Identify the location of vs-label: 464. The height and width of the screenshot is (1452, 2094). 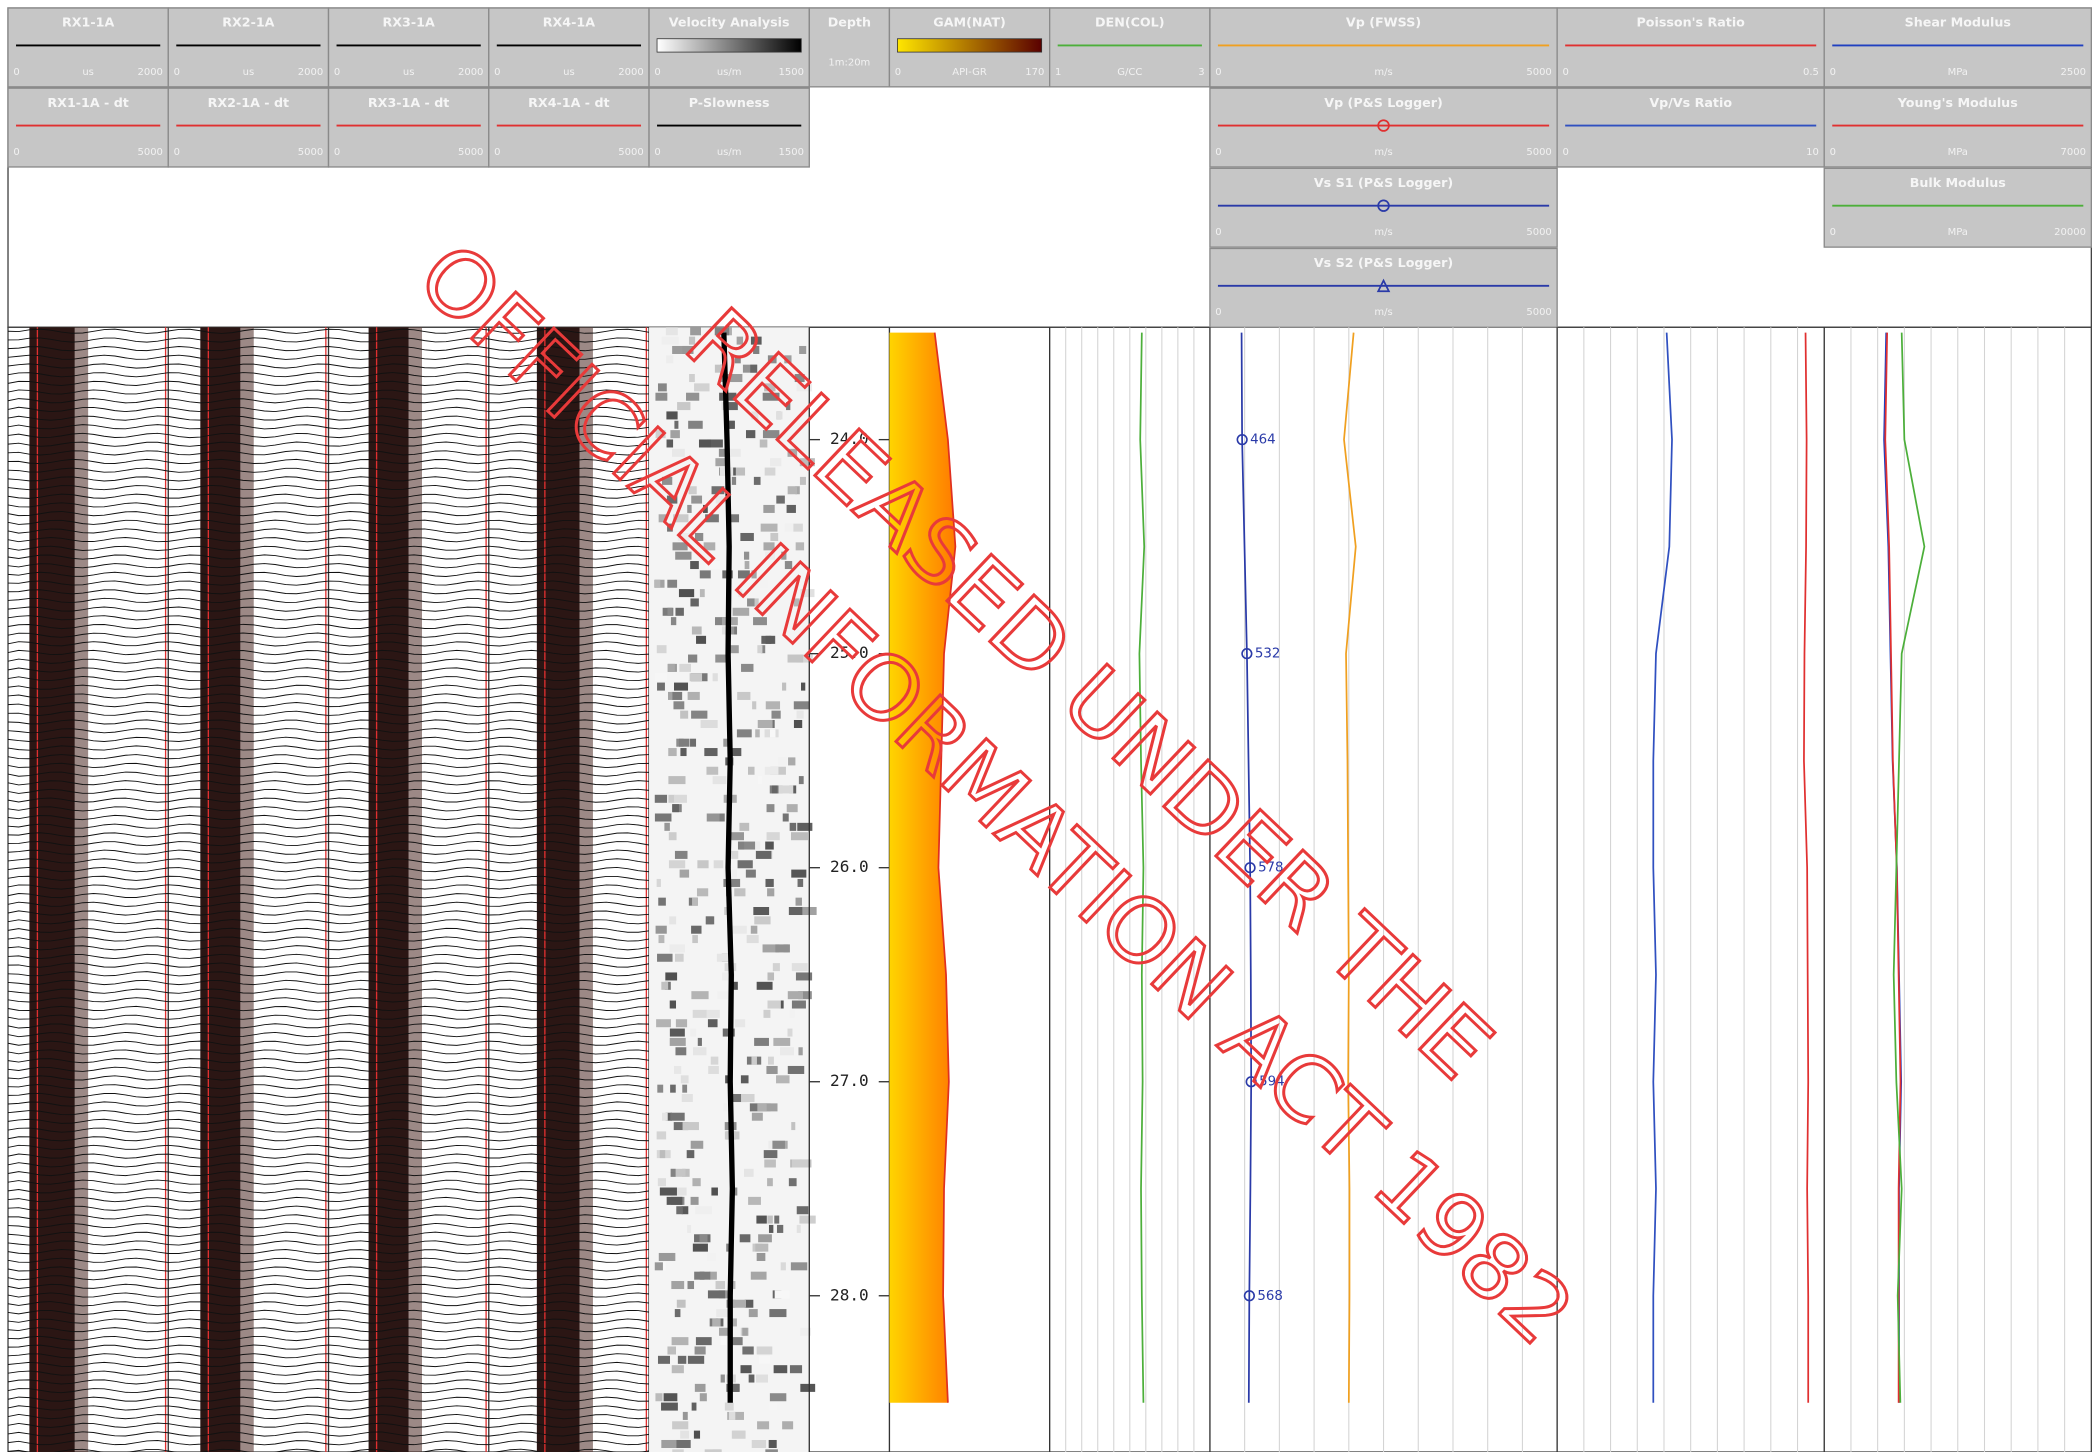
(1262, 440).